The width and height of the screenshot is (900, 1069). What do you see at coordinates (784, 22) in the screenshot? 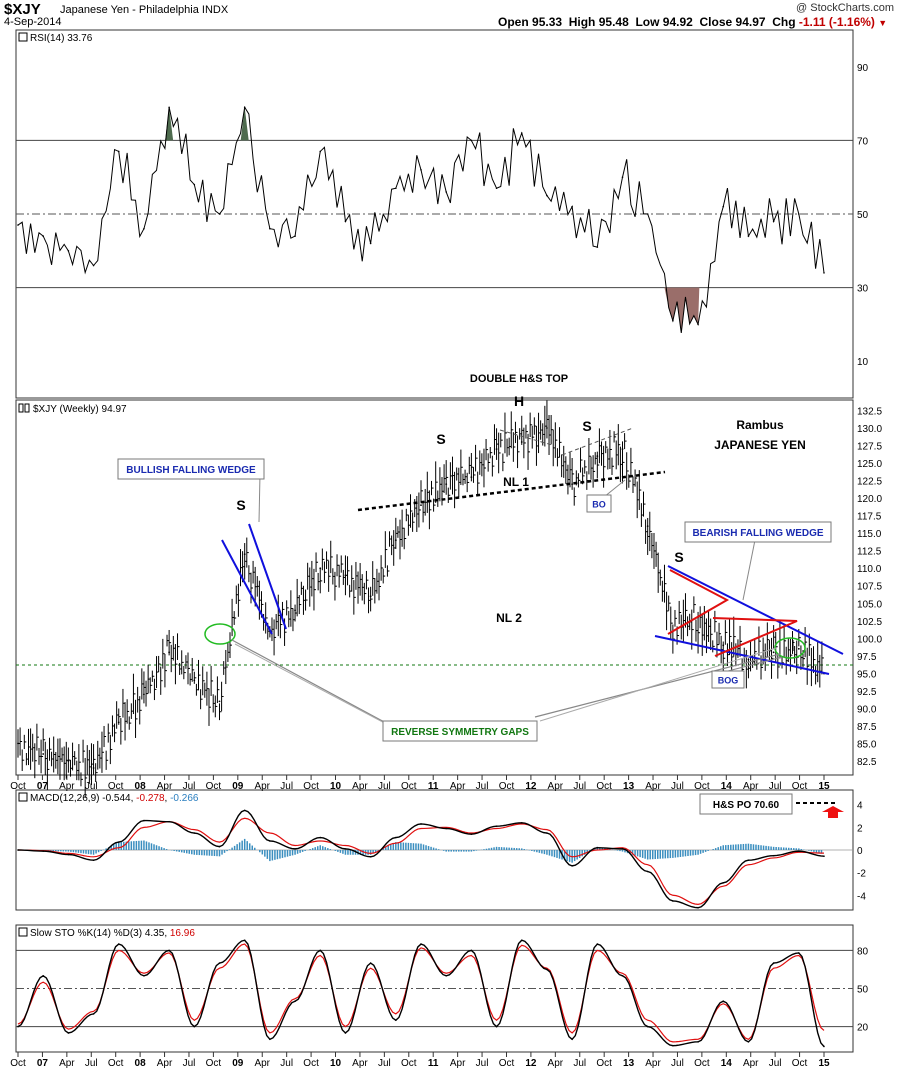
I see `change-label: Chg` at bounding box center [784, 22].